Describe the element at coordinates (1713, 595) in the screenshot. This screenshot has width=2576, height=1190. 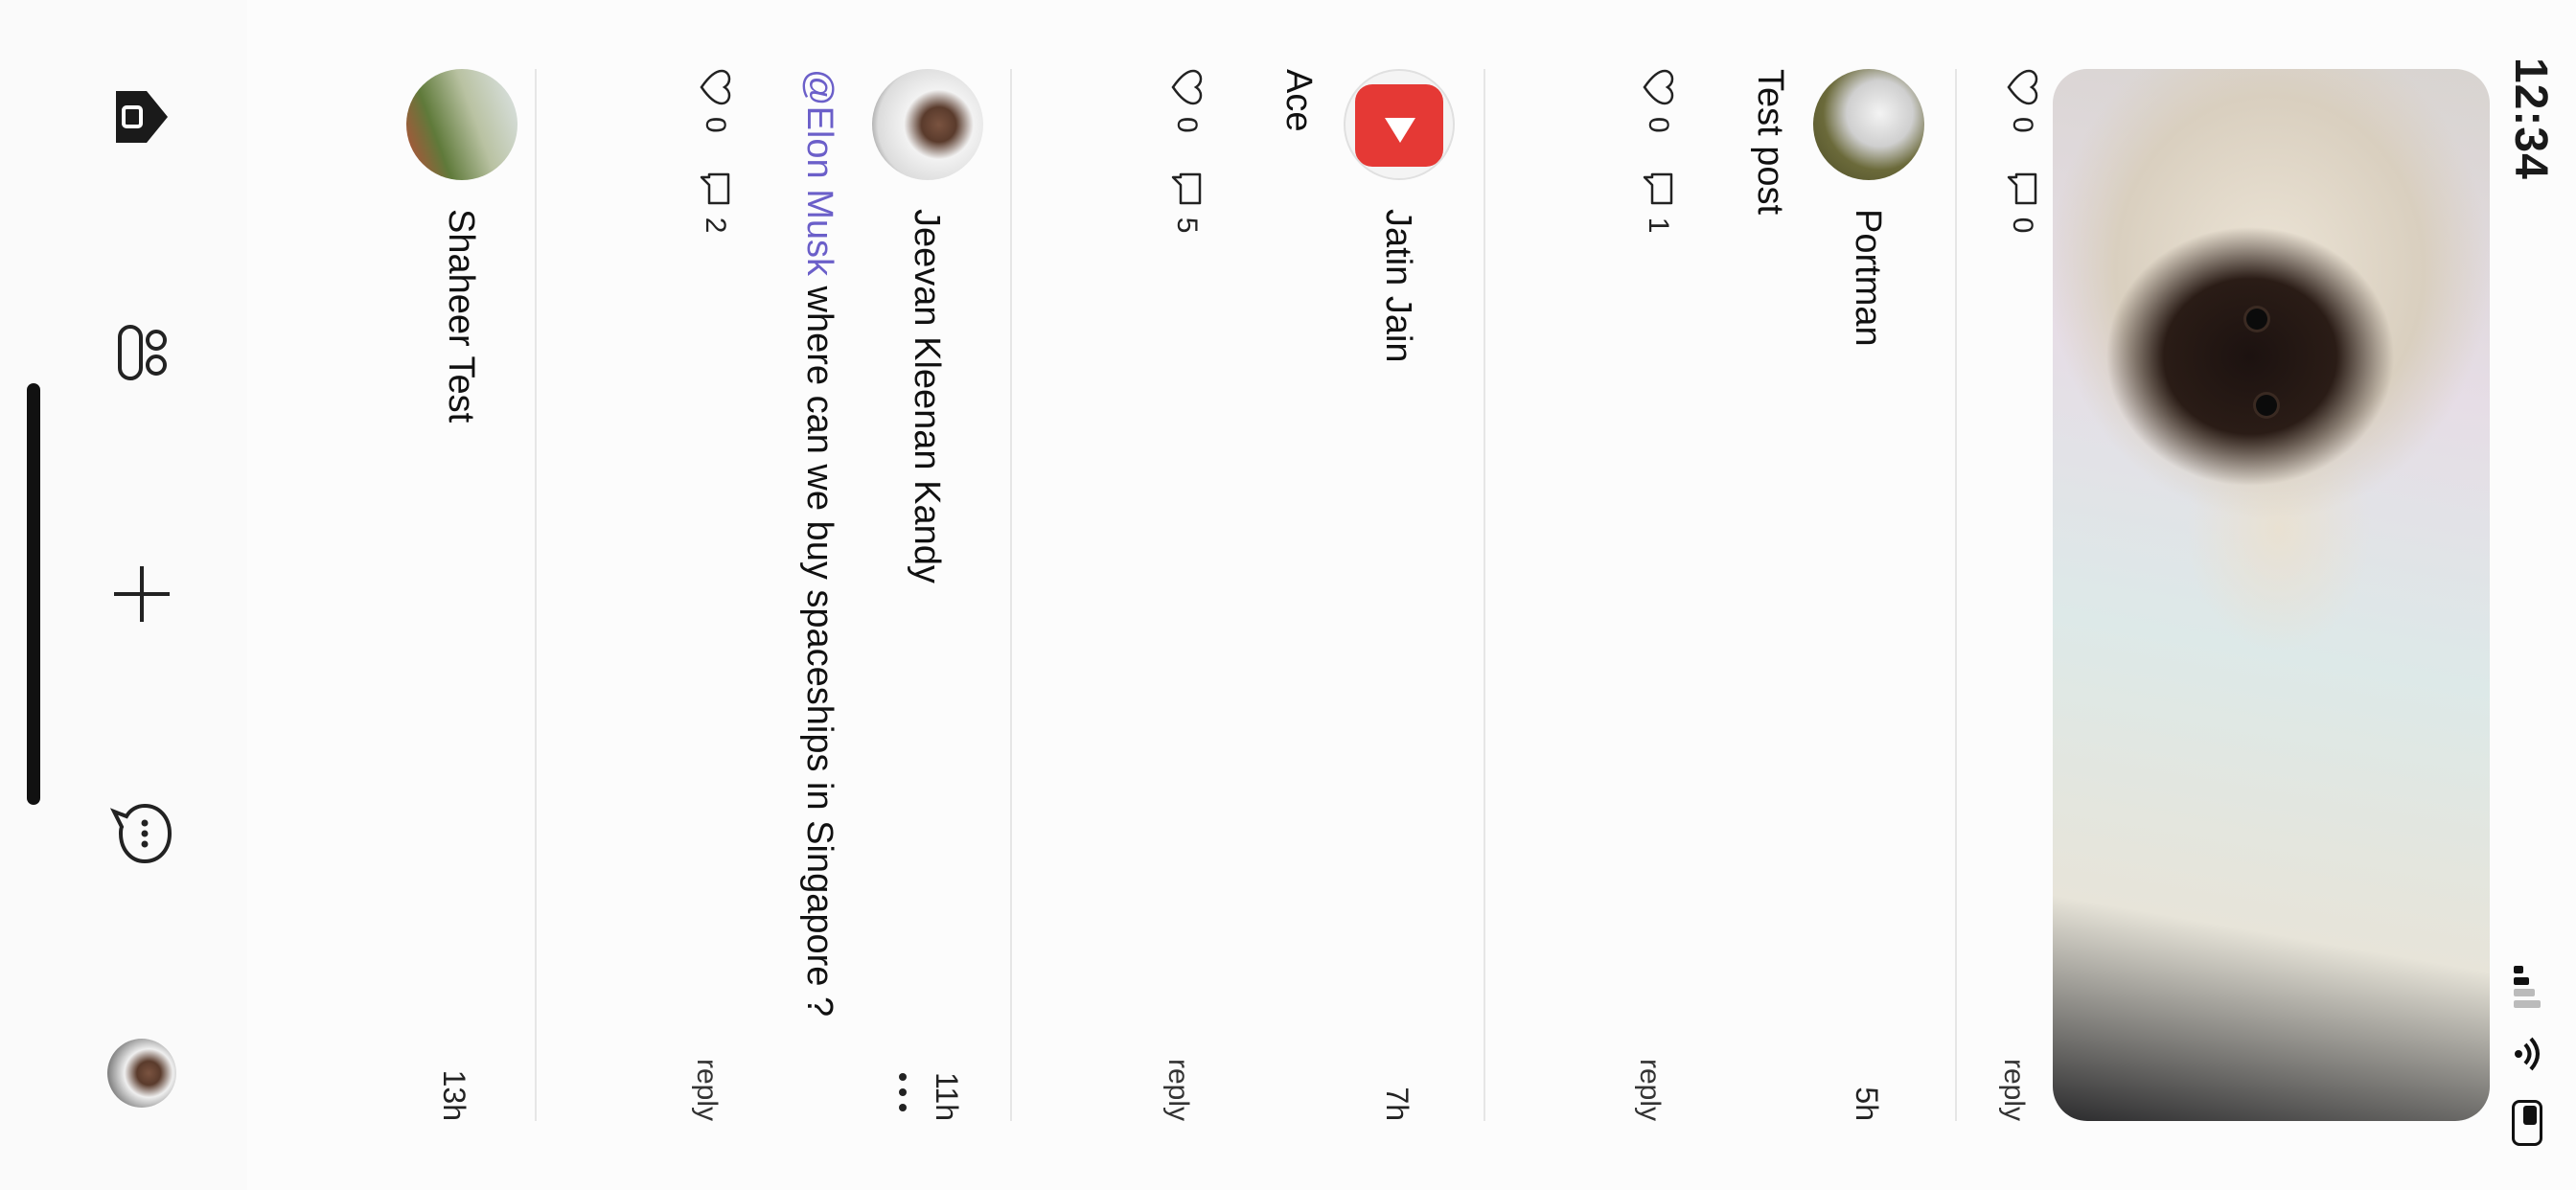
I see `post-card: Portman 5h Test post 0 1 reply` at that location.